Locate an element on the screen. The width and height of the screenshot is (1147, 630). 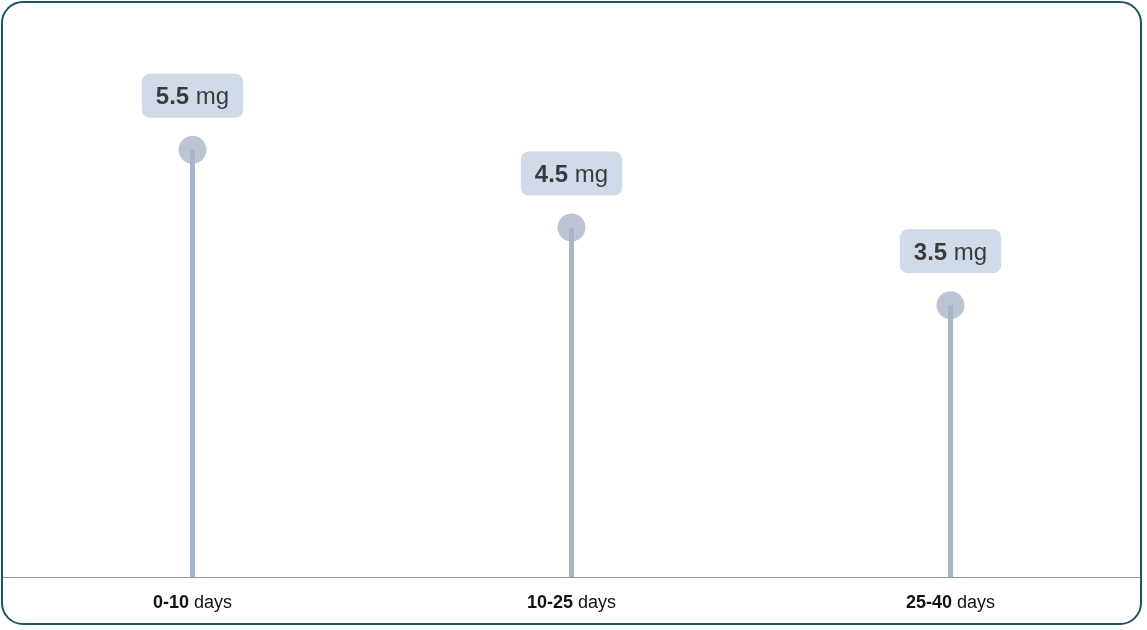
data-label: 3.5 mg is located at coordinates (950, 251).